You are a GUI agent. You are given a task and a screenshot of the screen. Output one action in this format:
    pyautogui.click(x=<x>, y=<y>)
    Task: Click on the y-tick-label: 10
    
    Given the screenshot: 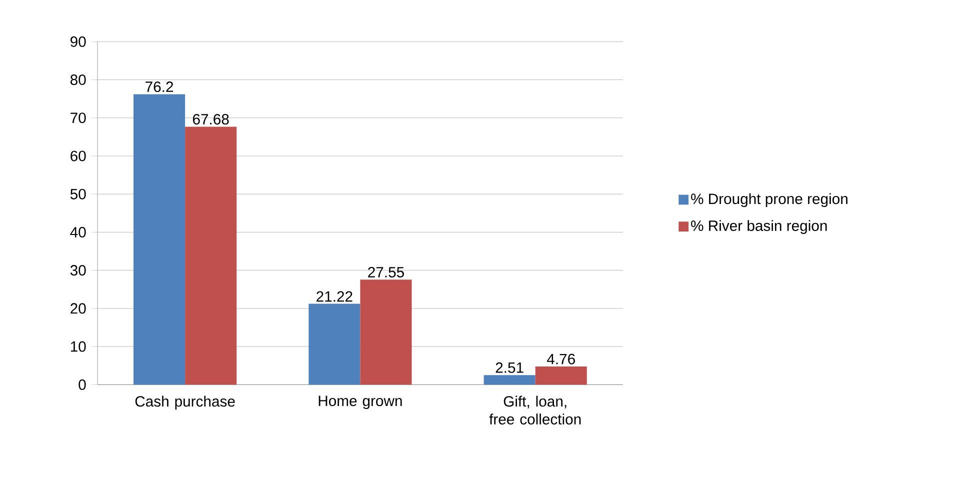 What is the action you would take?
    pyautogui.click(x=78, y=346)
    